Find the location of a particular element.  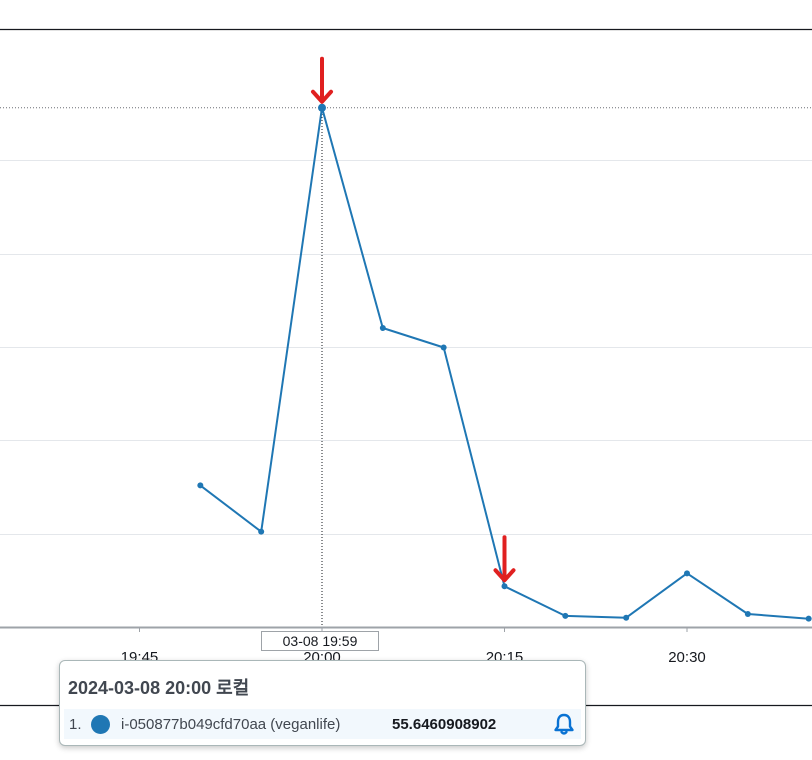

series-name: i-050877b049cfd70aa (veganlife) is located at coordinates (230, 724).